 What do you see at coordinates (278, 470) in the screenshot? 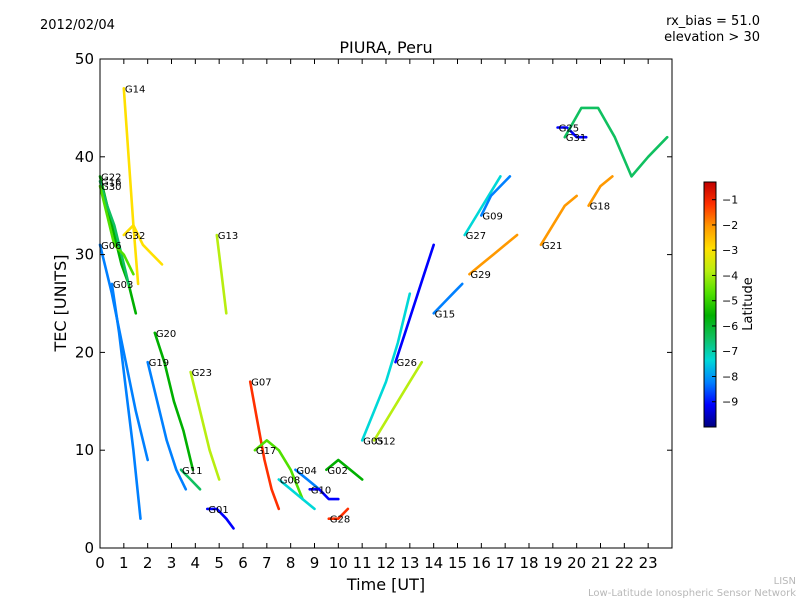
I see `series-g17` at bounding box center [278, 470].